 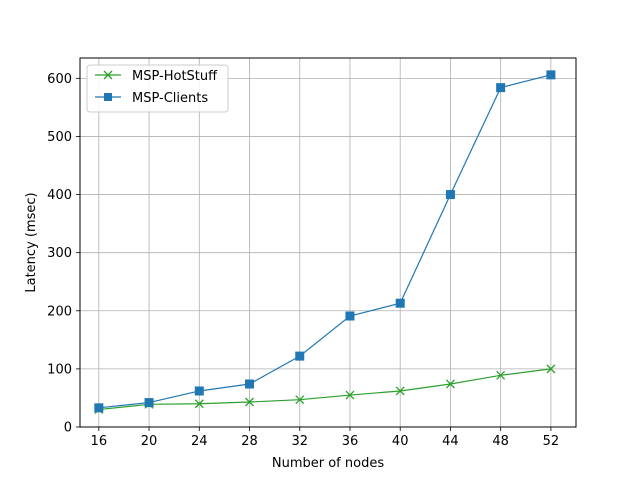 I want to click on y-tick-label: 300, so click(x=59, y=253).